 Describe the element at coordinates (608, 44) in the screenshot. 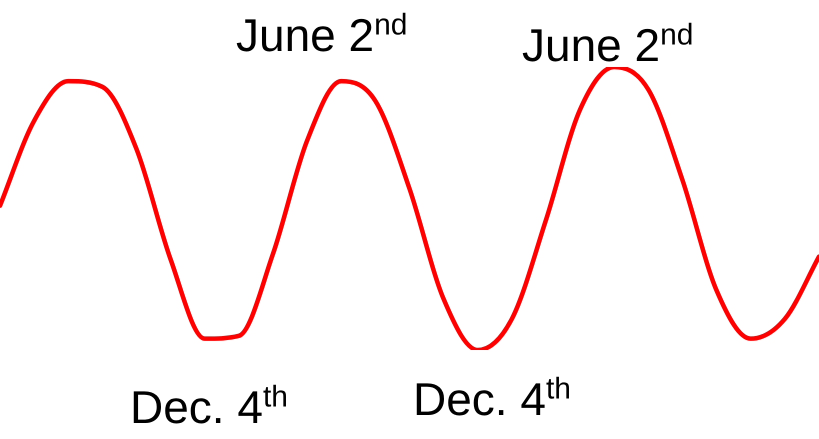

I see `annotation: June 2$^{nd}$` at that location.